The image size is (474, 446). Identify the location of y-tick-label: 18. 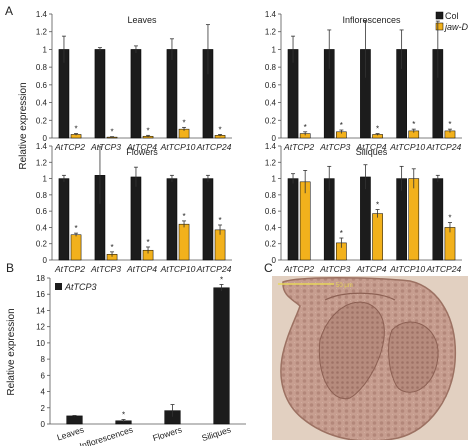
(40, 278).